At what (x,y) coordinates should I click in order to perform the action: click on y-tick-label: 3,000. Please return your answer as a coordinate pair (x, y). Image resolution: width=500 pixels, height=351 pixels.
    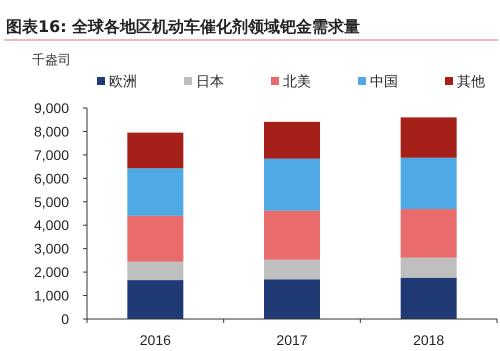
    Looking at the image, I should click on (52, 248).